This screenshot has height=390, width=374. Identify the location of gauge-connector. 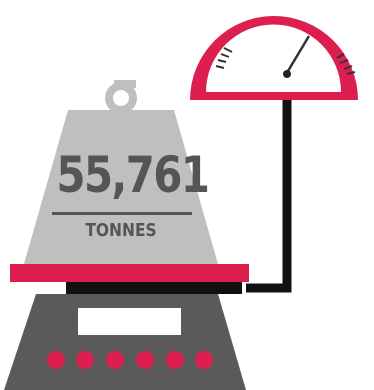
(269, 196).